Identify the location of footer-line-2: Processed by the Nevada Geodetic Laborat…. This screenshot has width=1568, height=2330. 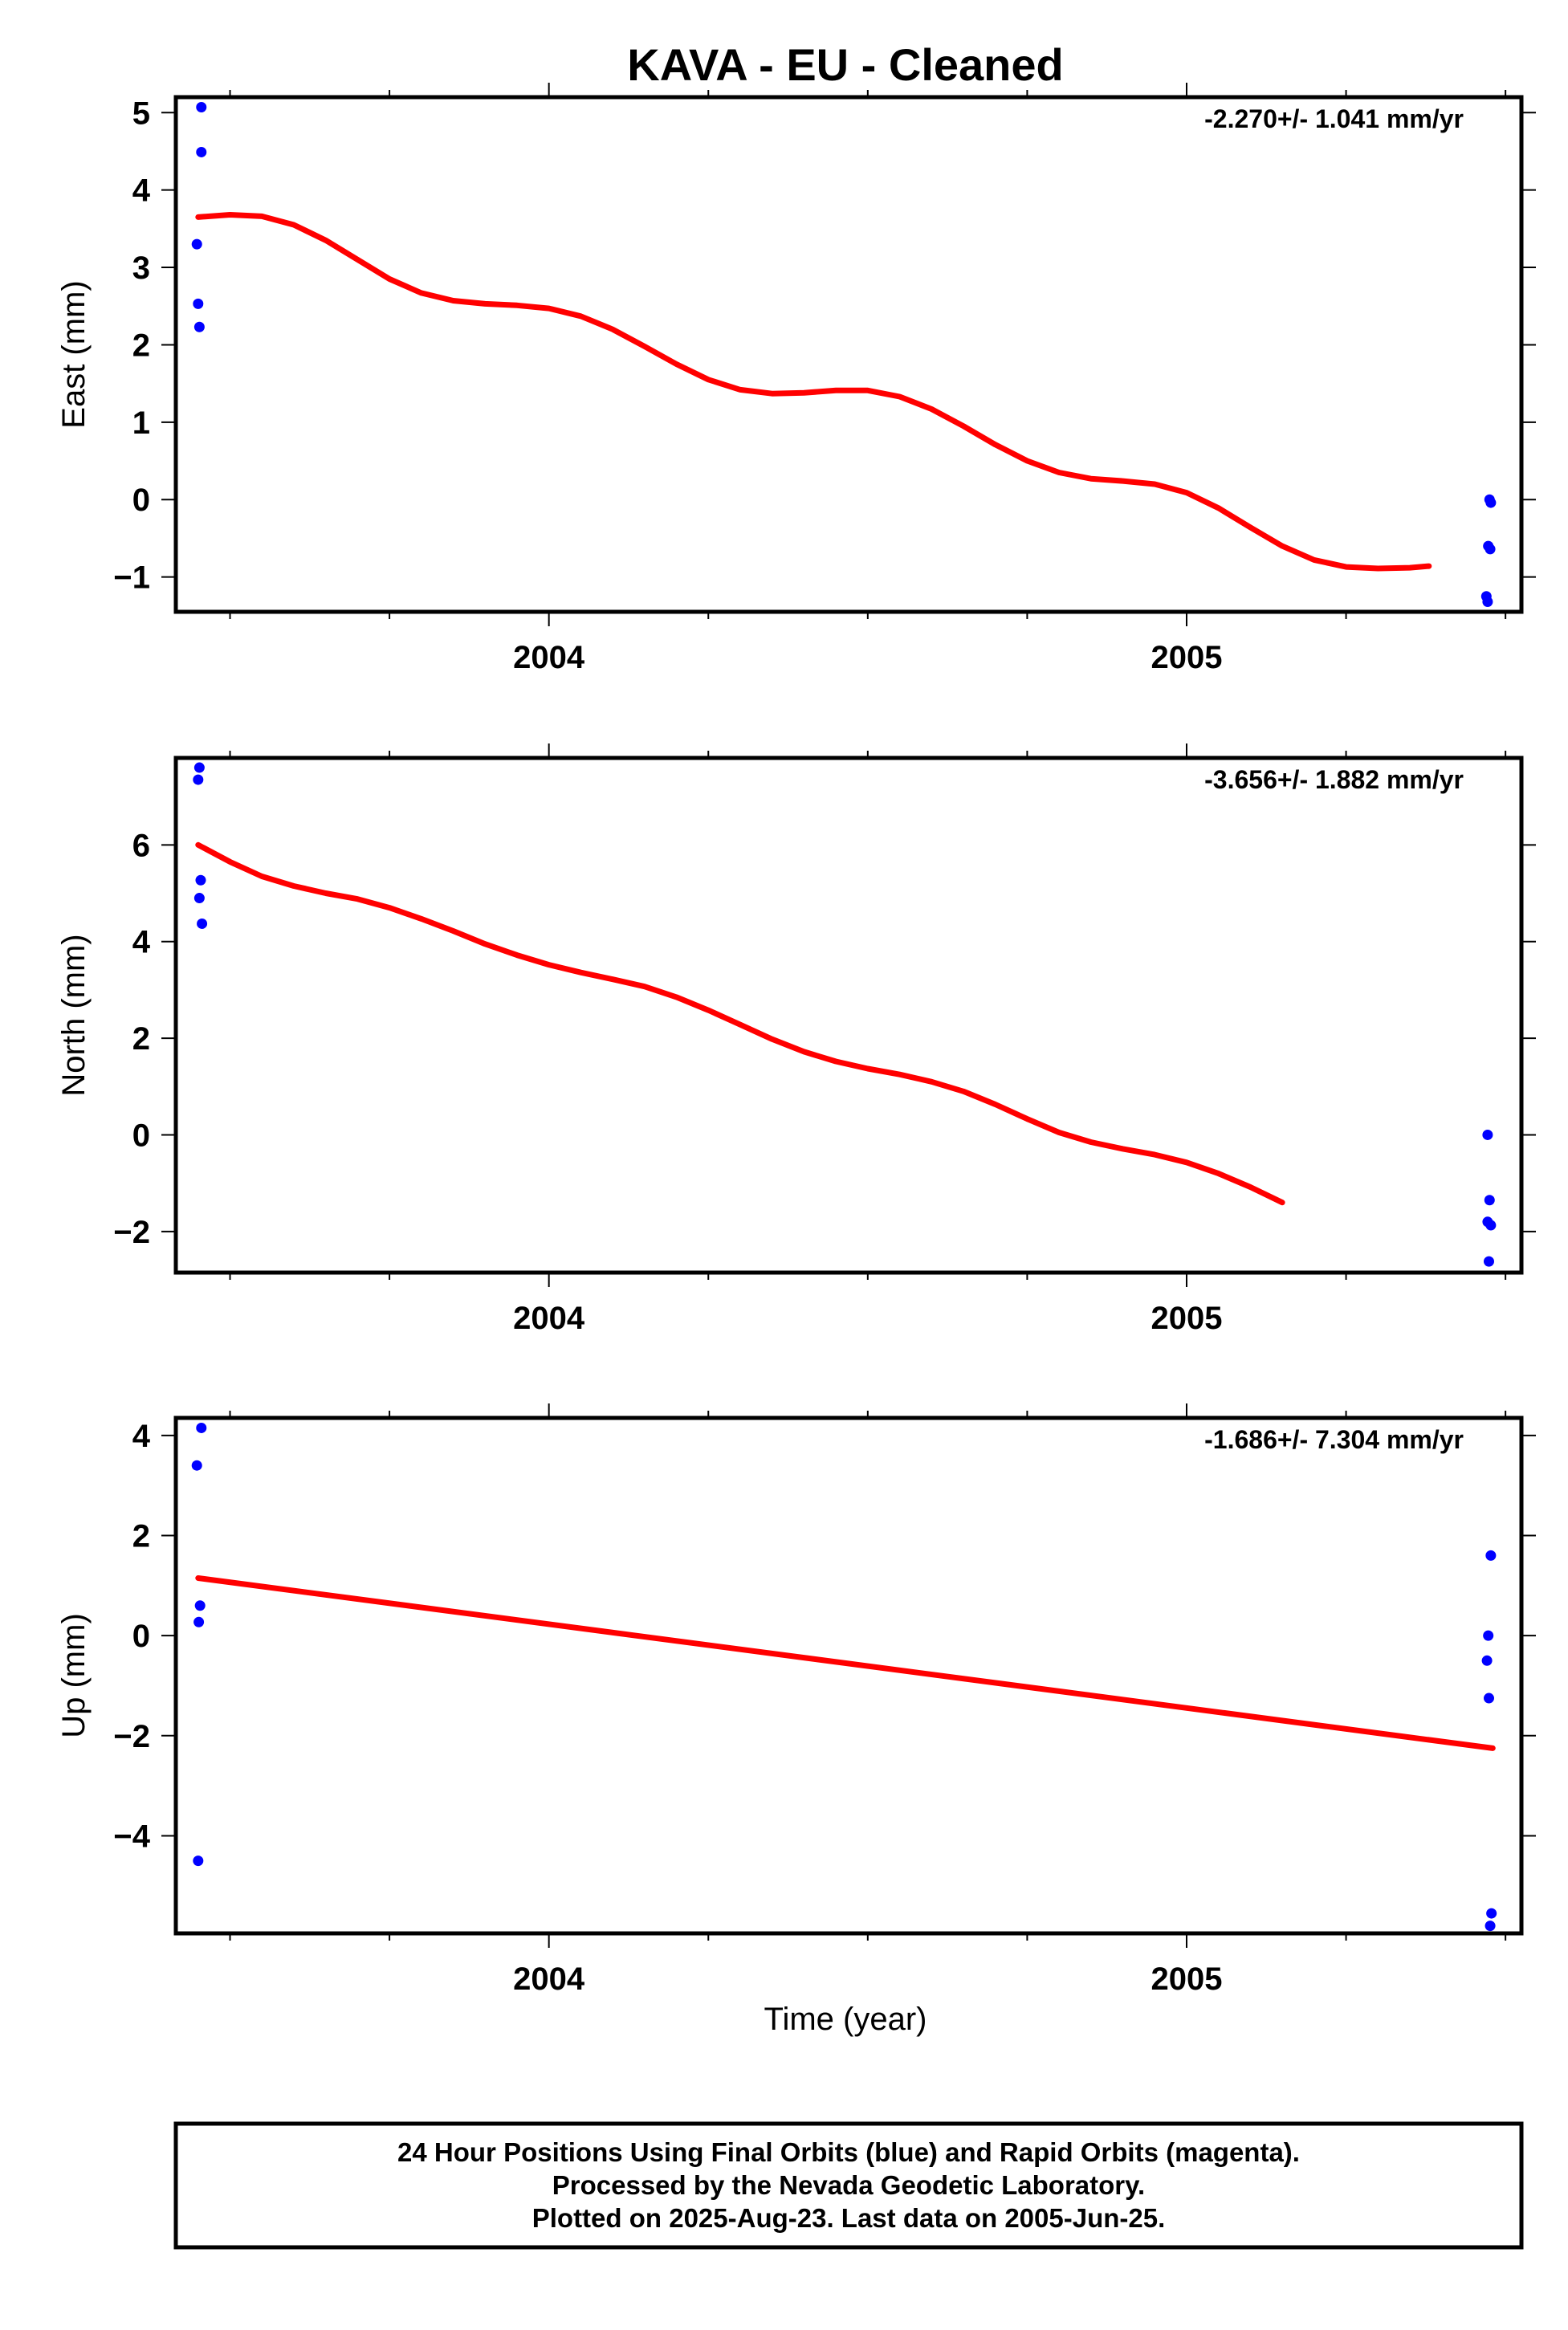
(848, 2185).